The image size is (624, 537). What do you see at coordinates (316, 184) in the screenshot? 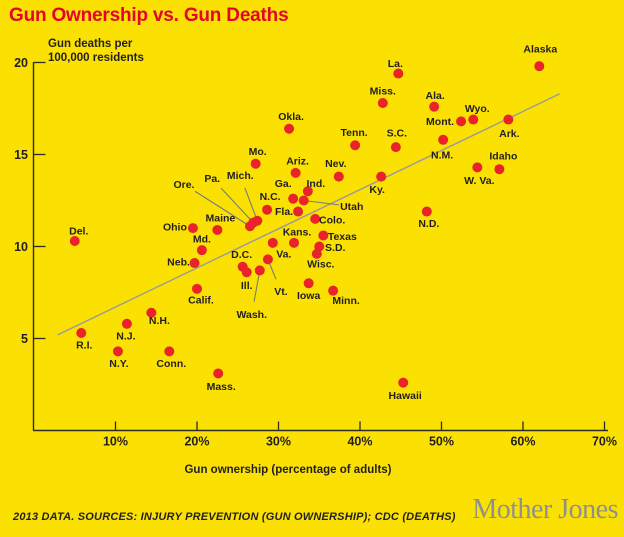
I see `data-point-label: Ind.` at bounding box center [316, 184].